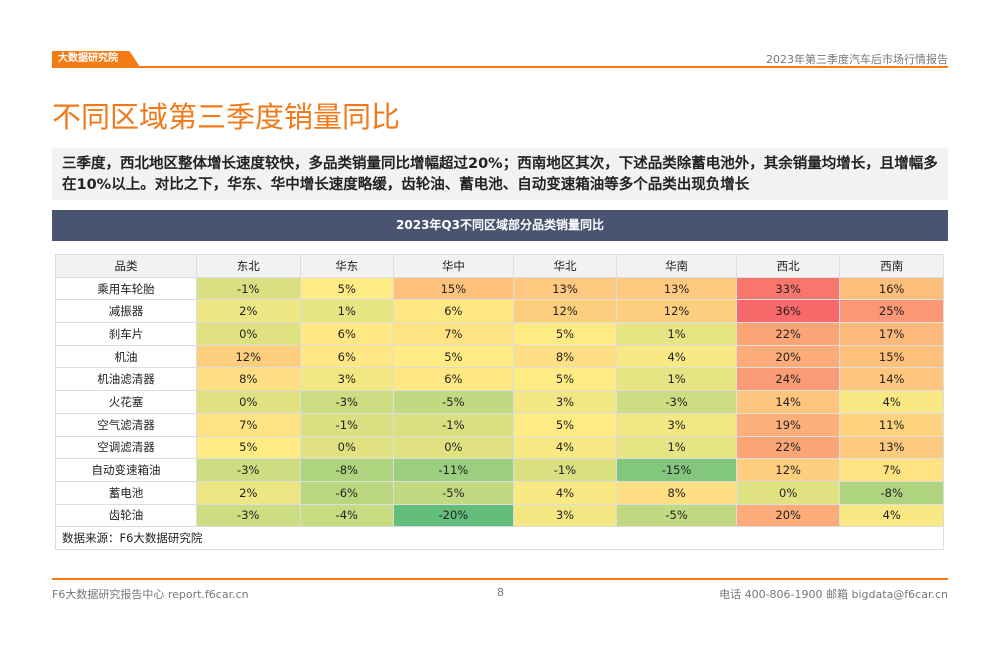  What do you see at coordinates (499, 538) in the screenshot?
I see `data-source: 数据来源：F6大数据研究院` at bounding box center [499, 538].